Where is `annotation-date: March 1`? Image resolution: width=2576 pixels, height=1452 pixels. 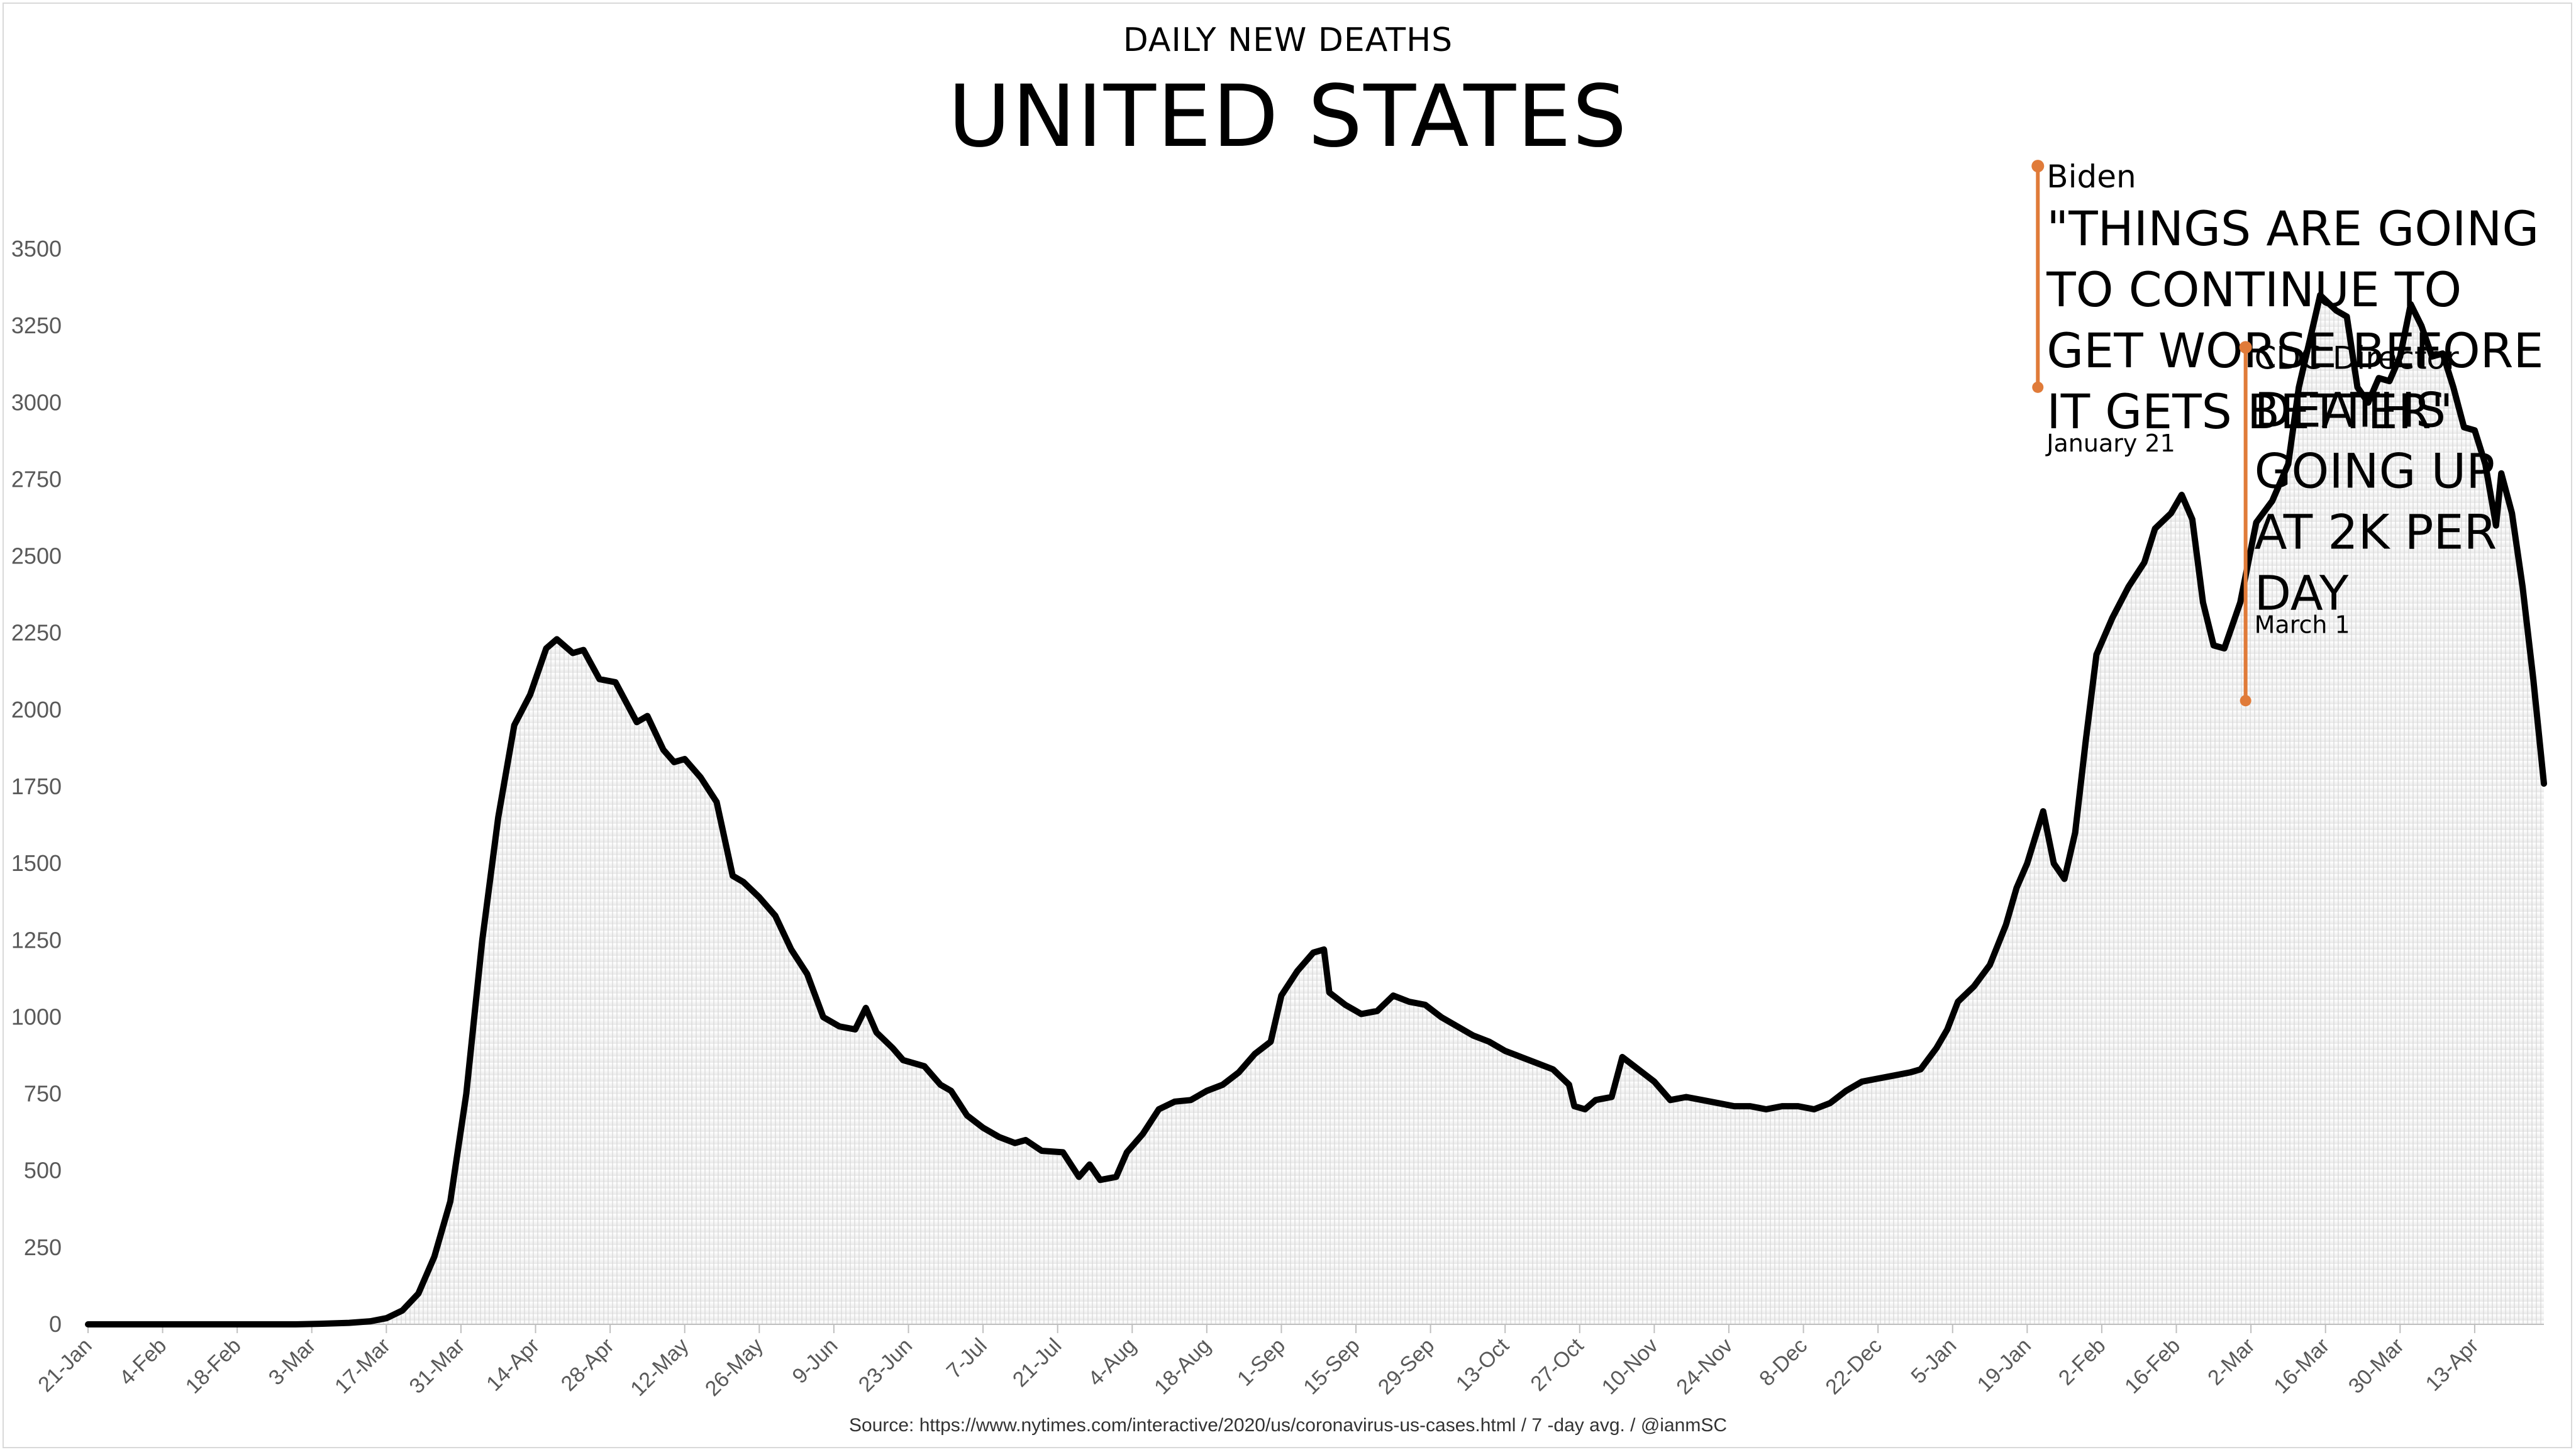
annotation-date: March 1 is located at coordinates (2302, 624).